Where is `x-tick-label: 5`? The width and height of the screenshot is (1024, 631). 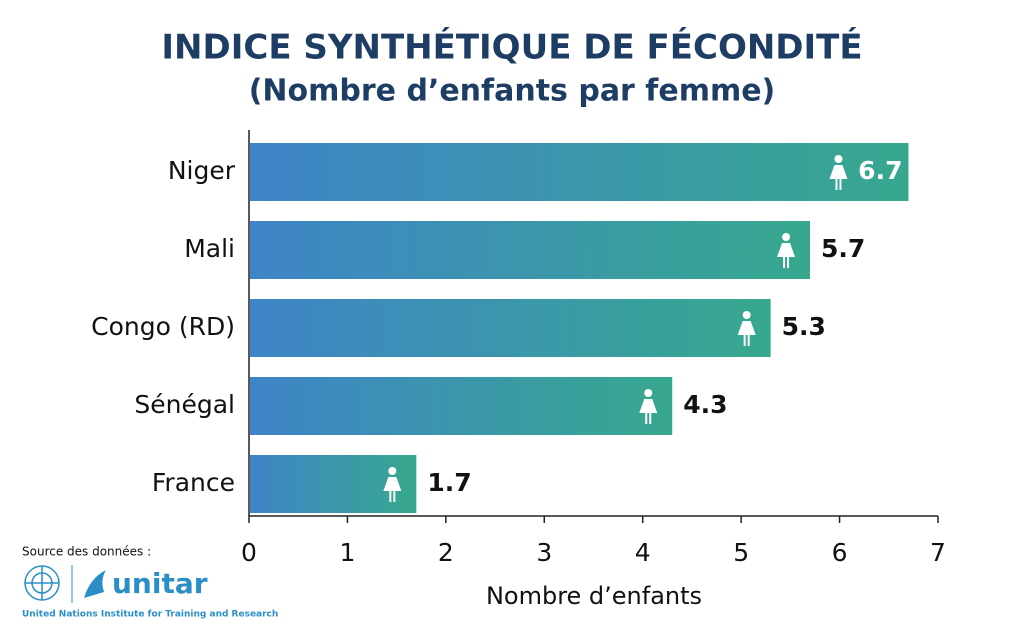 x-tick-label: 5 is located at coordinates (741, 552).